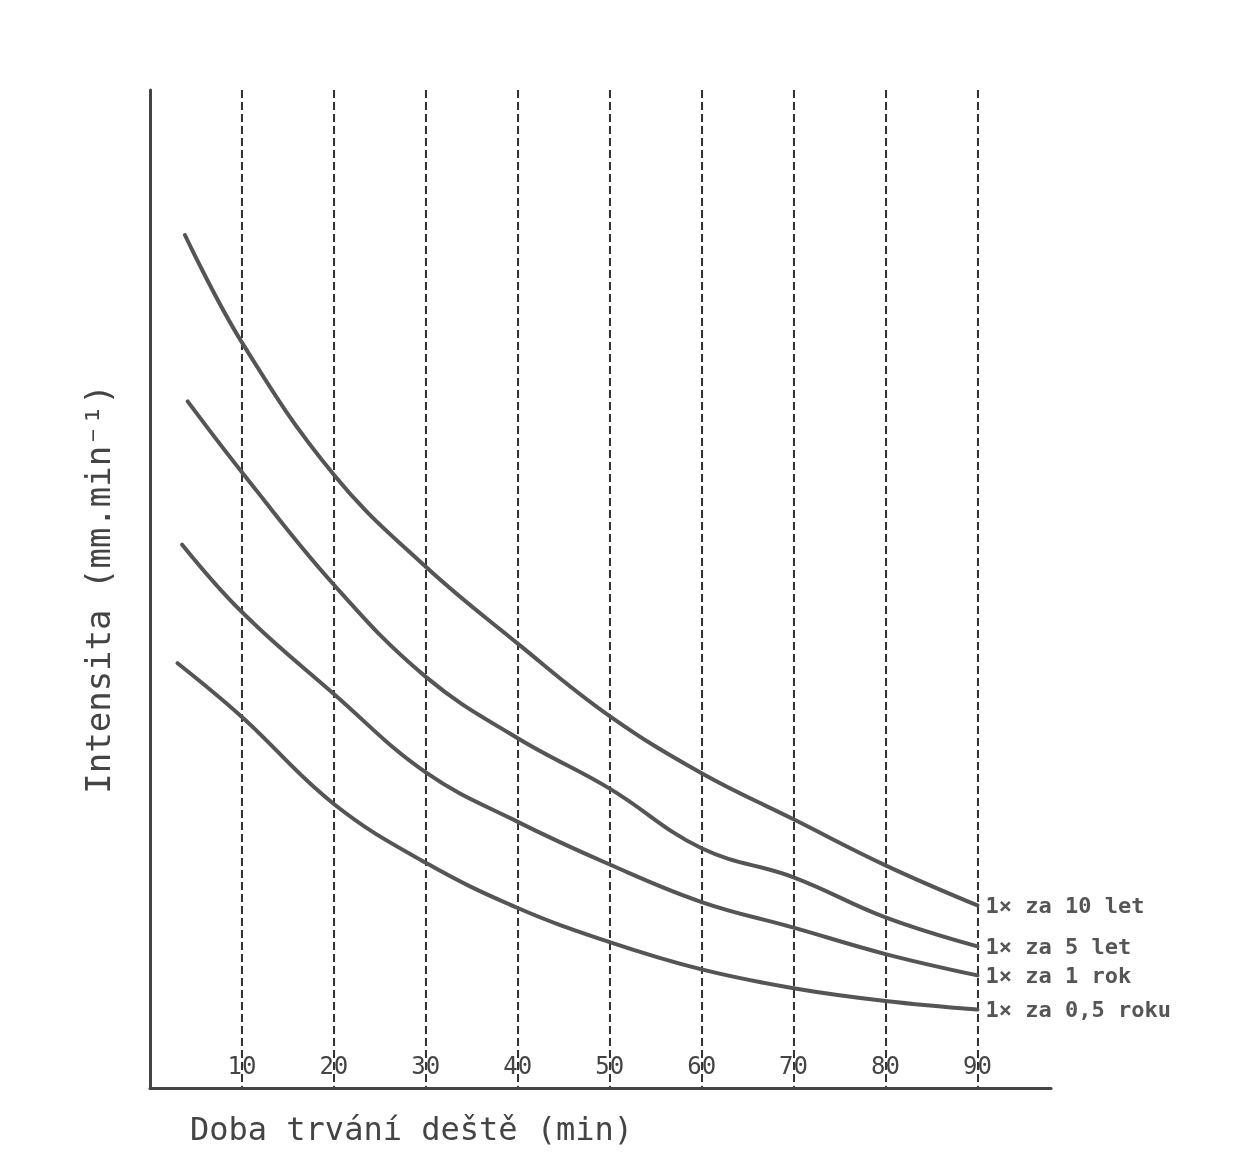 The height and width of the screenshot is (1153, 1251). Describe the element at coordinates (885, 1066) in the screenshot. I see `x-tick-label: 80` at that location.